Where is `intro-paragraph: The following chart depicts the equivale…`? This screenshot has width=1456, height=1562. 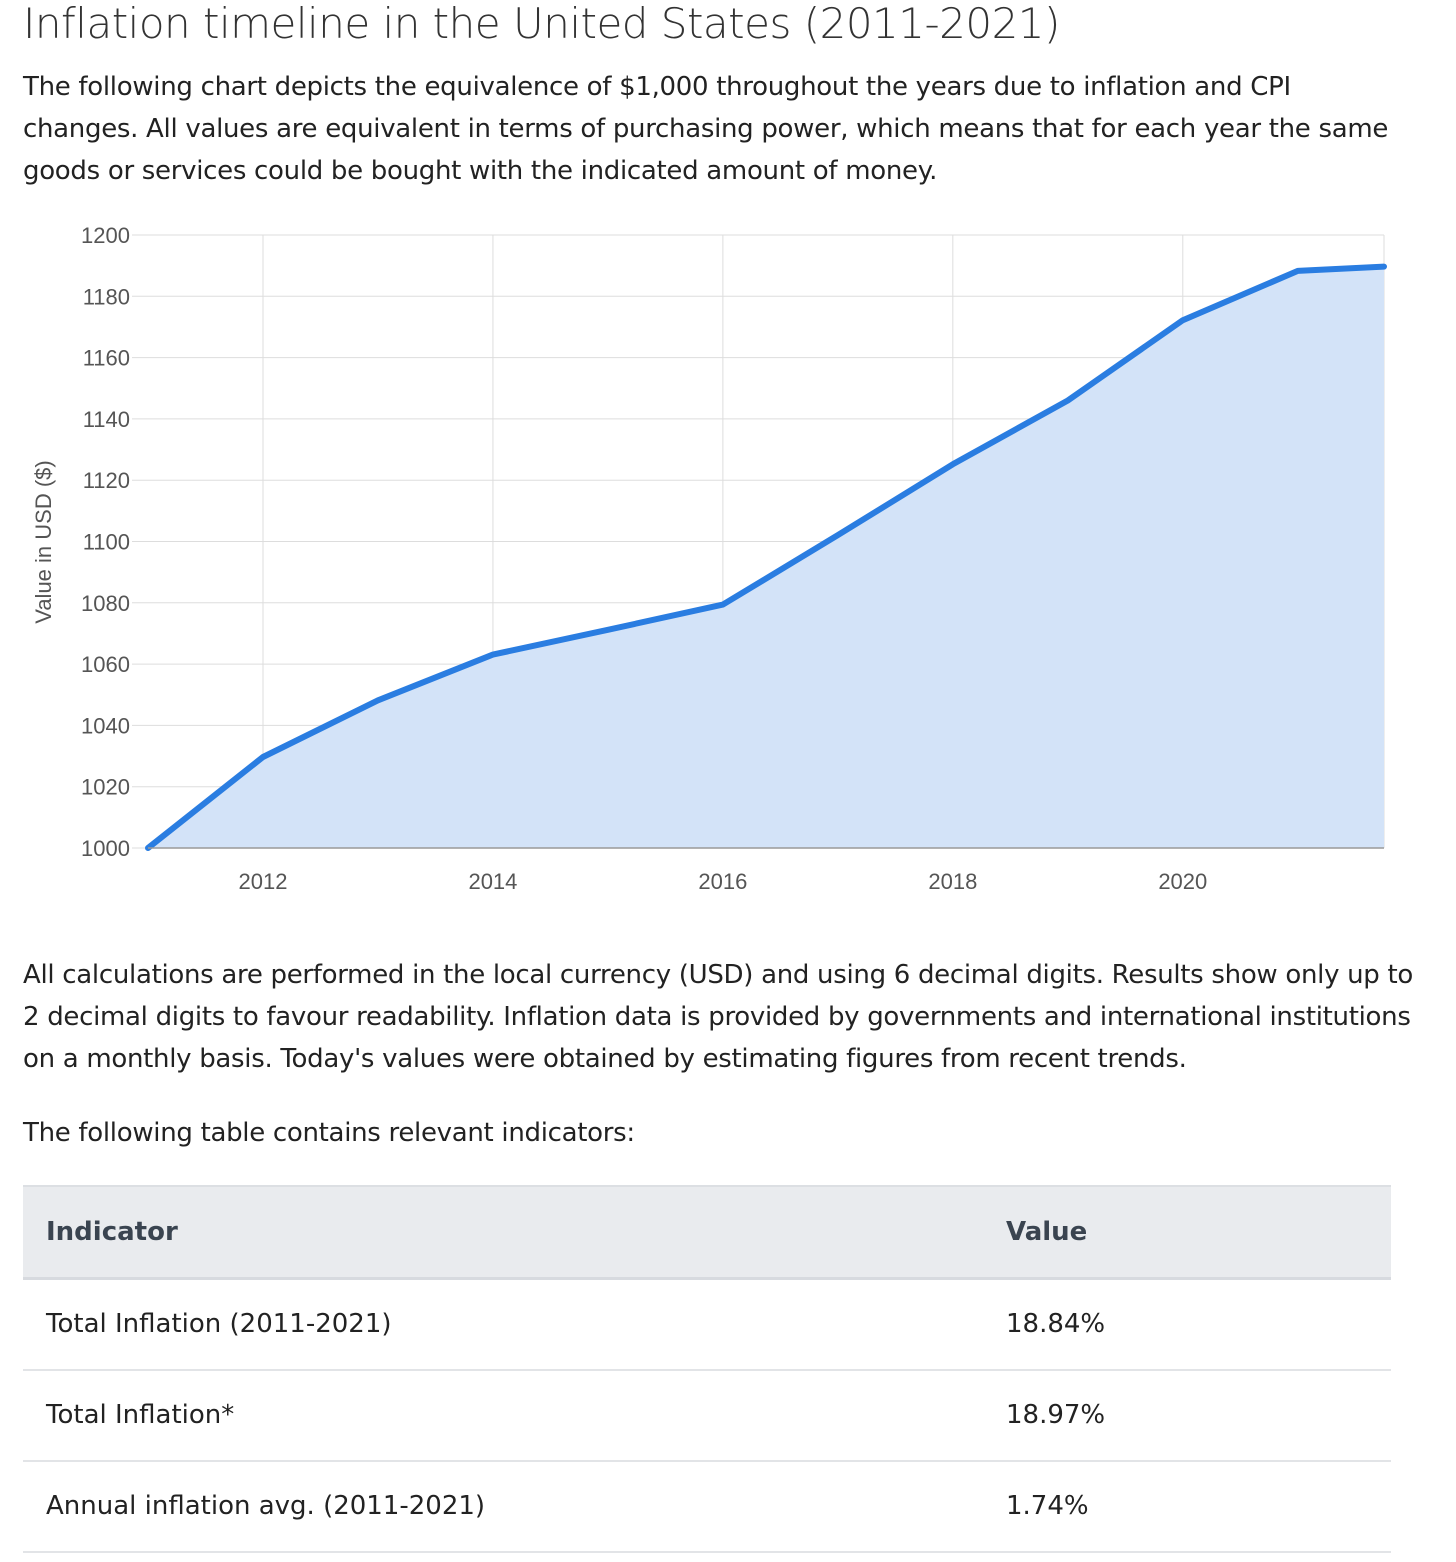 intro-paragraph: The following chart depicts the equivale… is located at coordinates (706, 129).